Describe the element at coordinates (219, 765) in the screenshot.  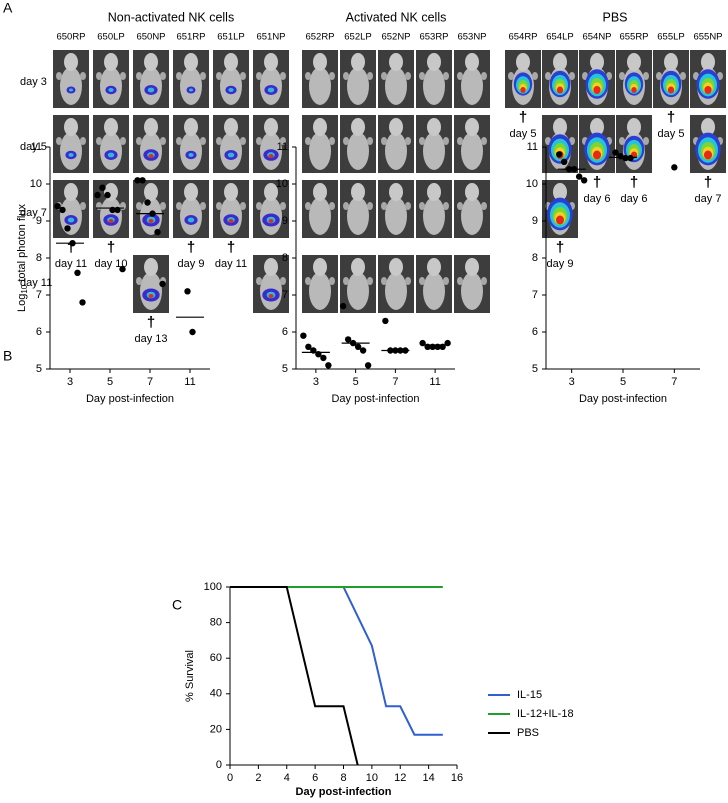
I see `y-tick-label: 0` at that location.